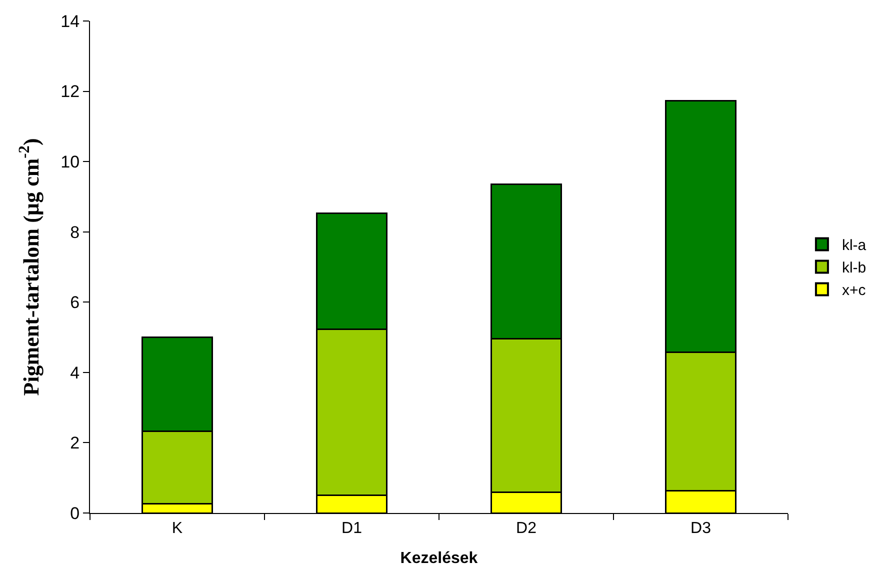  I want to click on y-tick-label: 0, so click(75, 513).